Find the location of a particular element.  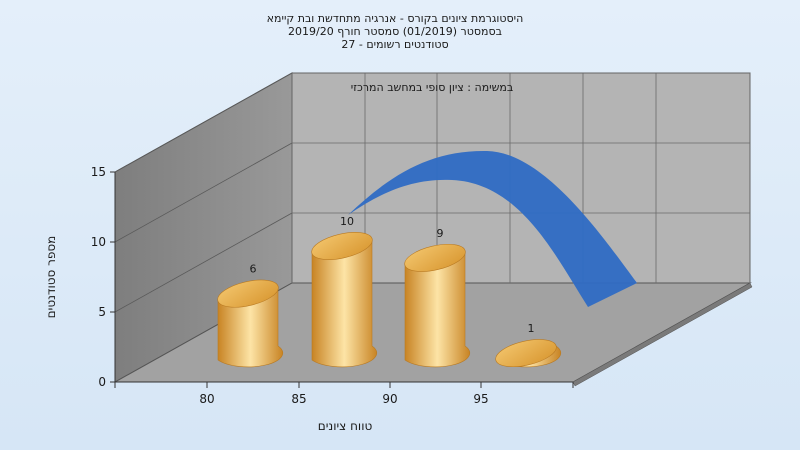

x-tick-label: 90 is located at coordinates (389, 399).